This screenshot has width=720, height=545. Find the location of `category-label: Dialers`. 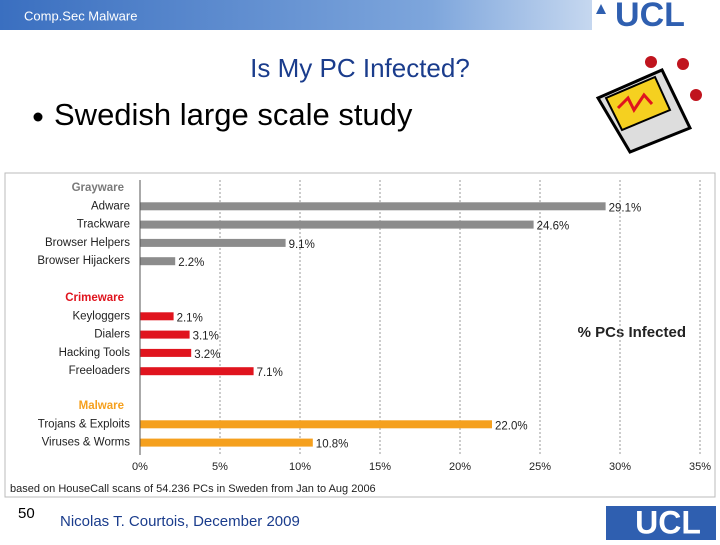

category-label: Dialers is located at coordinates (112, 335).